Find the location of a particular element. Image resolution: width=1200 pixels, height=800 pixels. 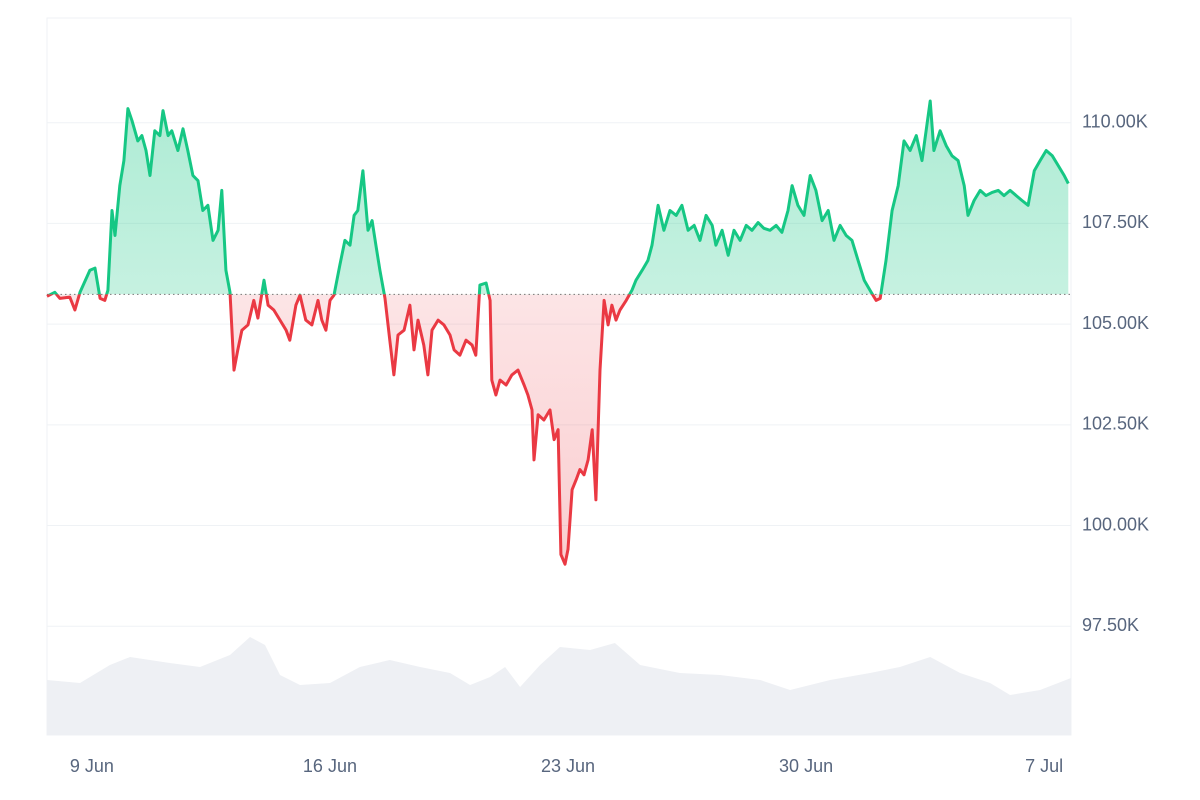

x-tick-label: 30 Jun is located at coordinates (806, 766).